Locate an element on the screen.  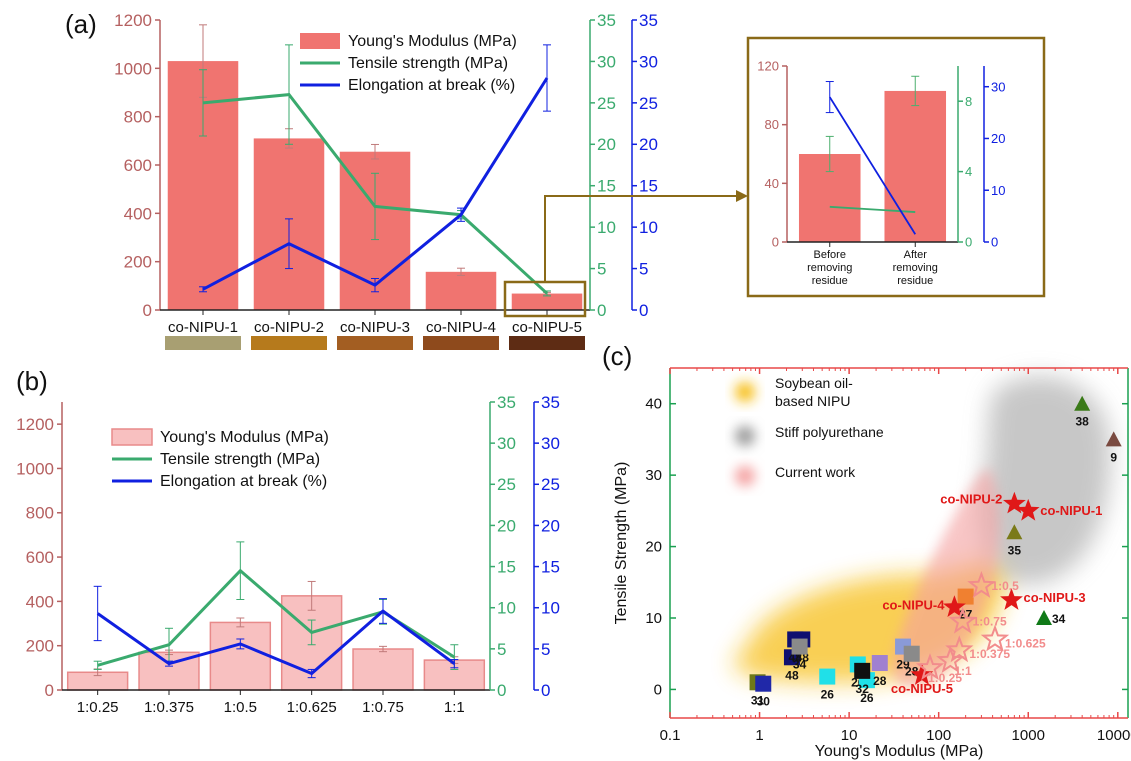
tensile-tick-label: 5 is located at coordinates (501, 649).